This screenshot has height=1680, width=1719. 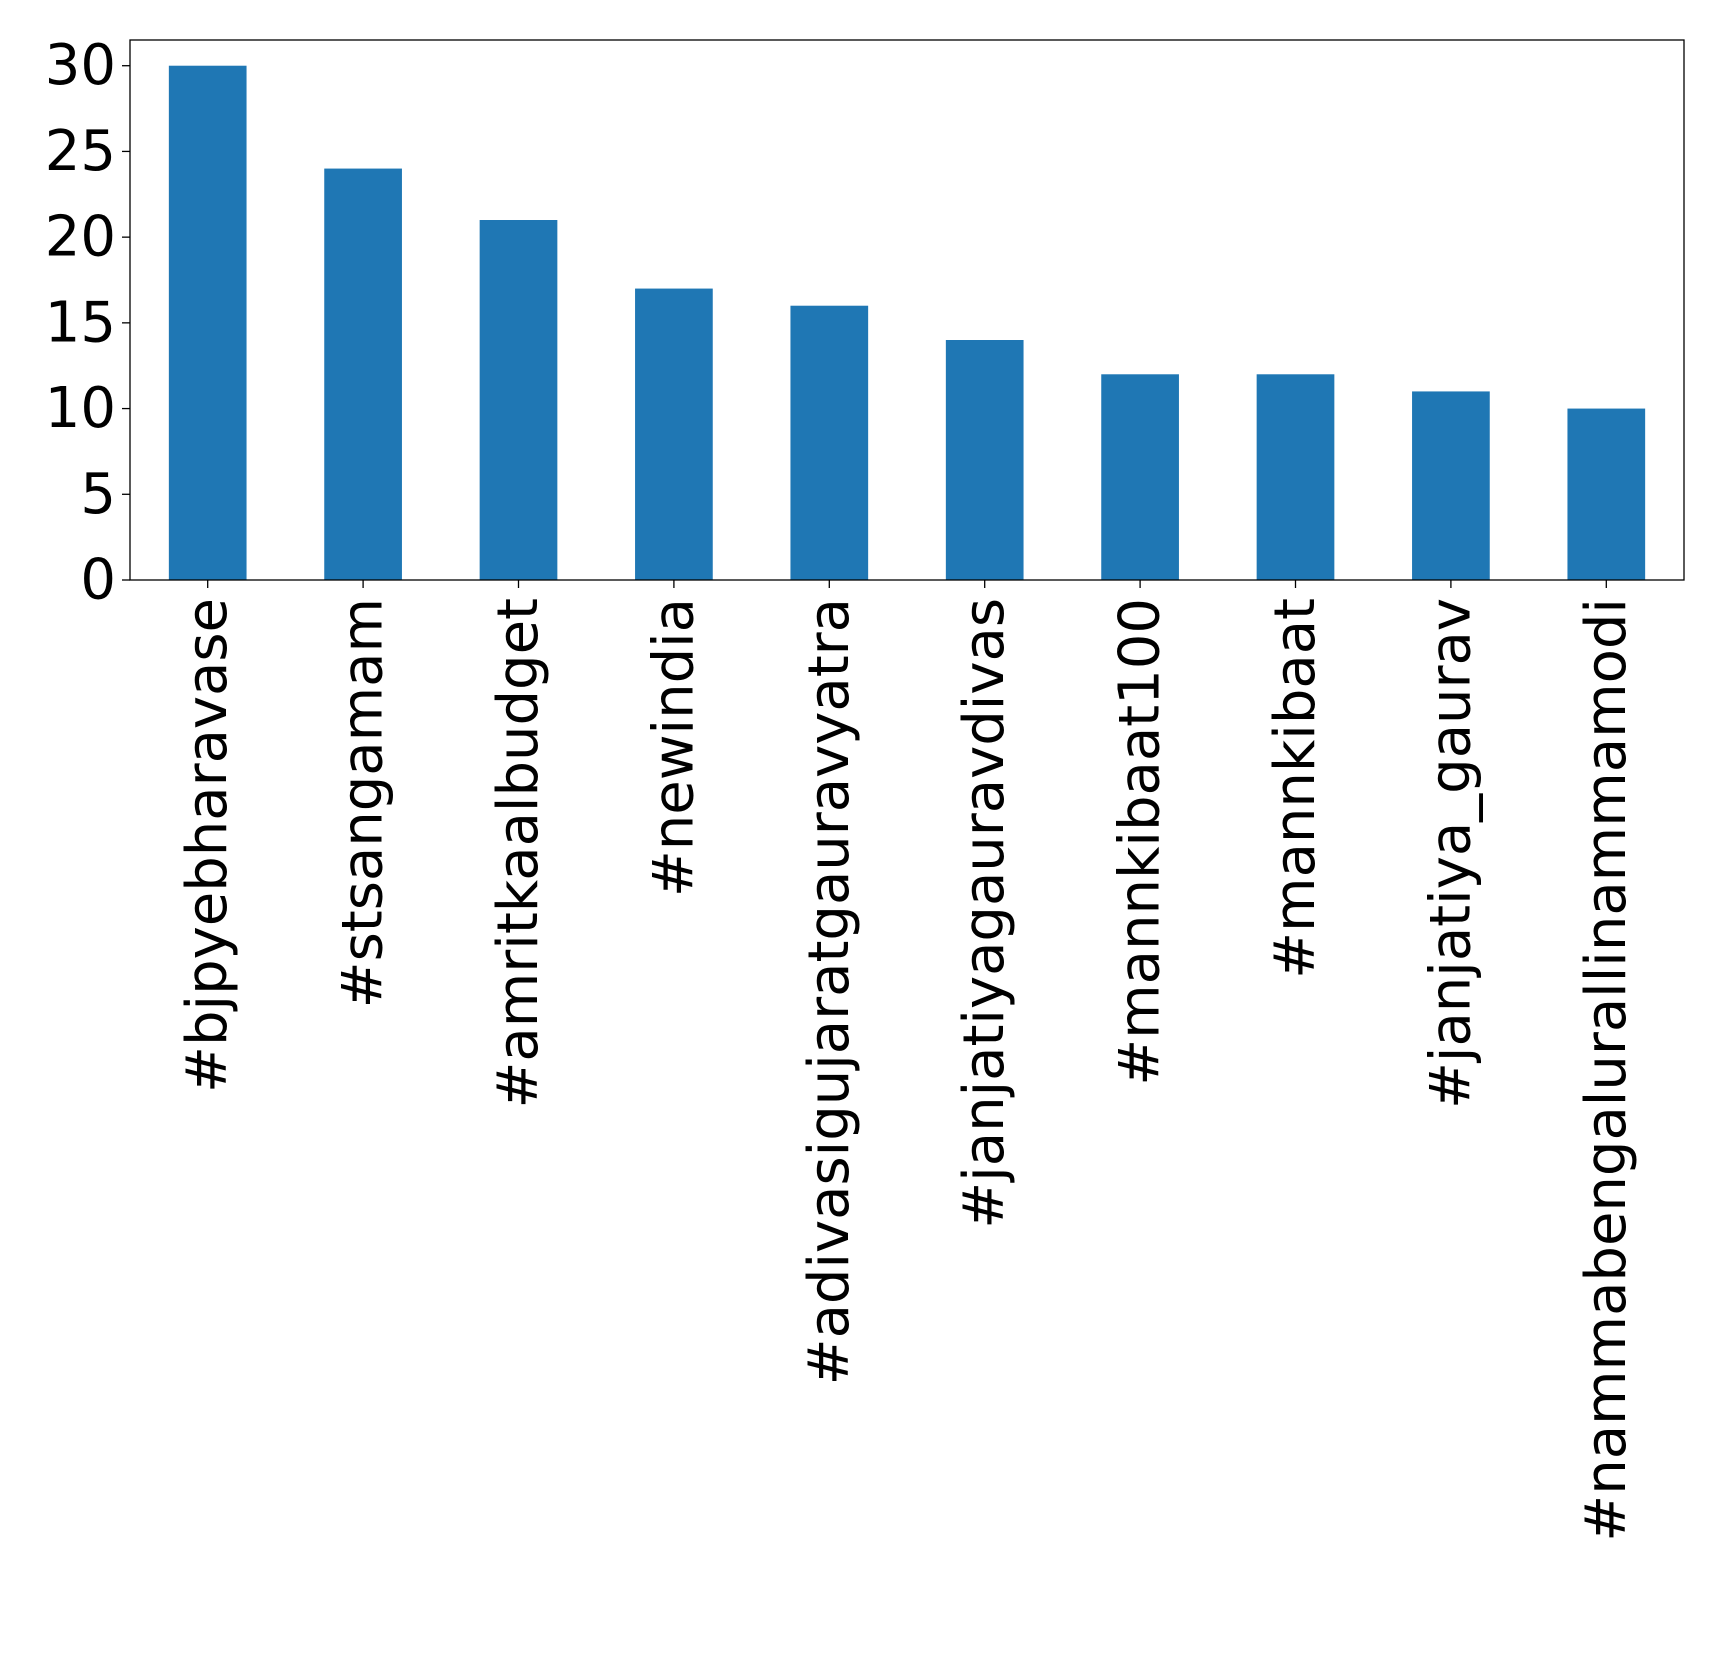 What do you see at coordinates (80, 65) in the screenshot?
I see `y-tick-label: 30` at bounding box center [80, 65].